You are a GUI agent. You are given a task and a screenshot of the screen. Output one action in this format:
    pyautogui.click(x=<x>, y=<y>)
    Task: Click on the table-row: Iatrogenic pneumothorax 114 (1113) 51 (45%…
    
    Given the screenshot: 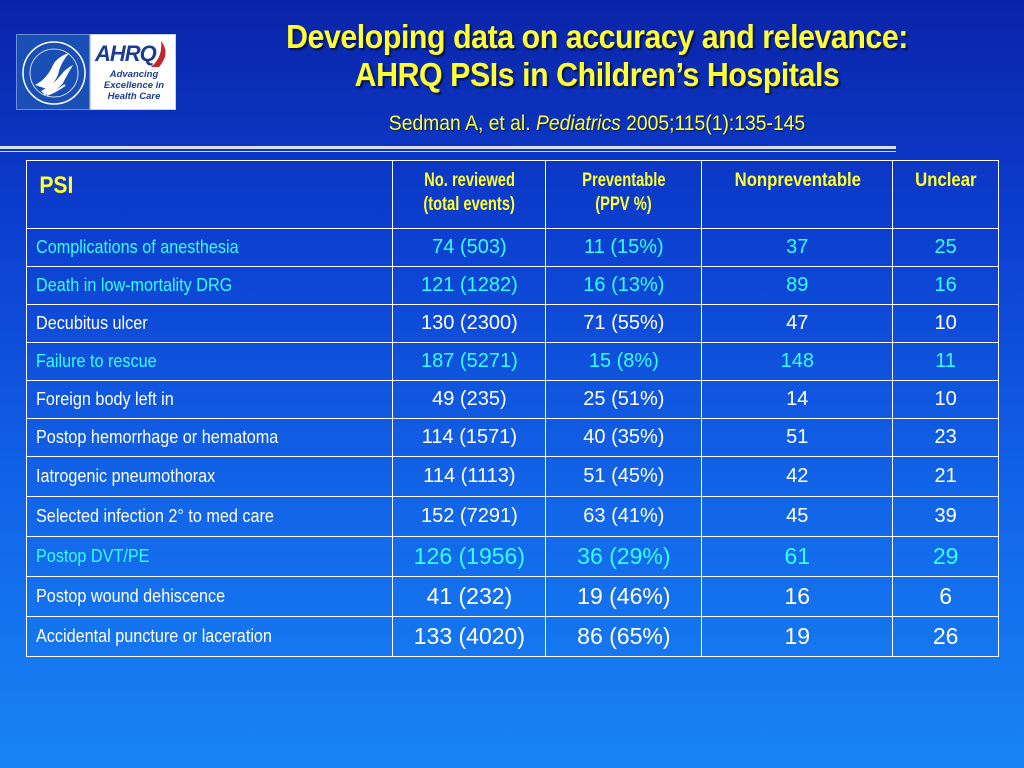 What is the action you would take?
    pyautogui.click(x=512, y=476)
    